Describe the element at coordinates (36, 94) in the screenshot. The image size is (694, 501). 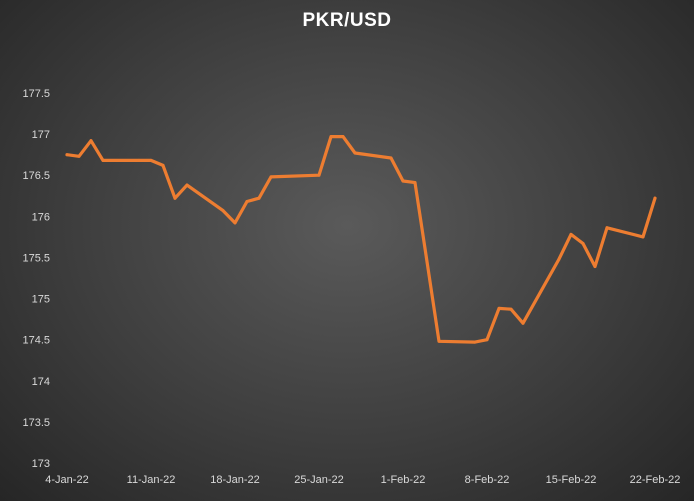
I see `y-tick-label: 177.5` at that location.